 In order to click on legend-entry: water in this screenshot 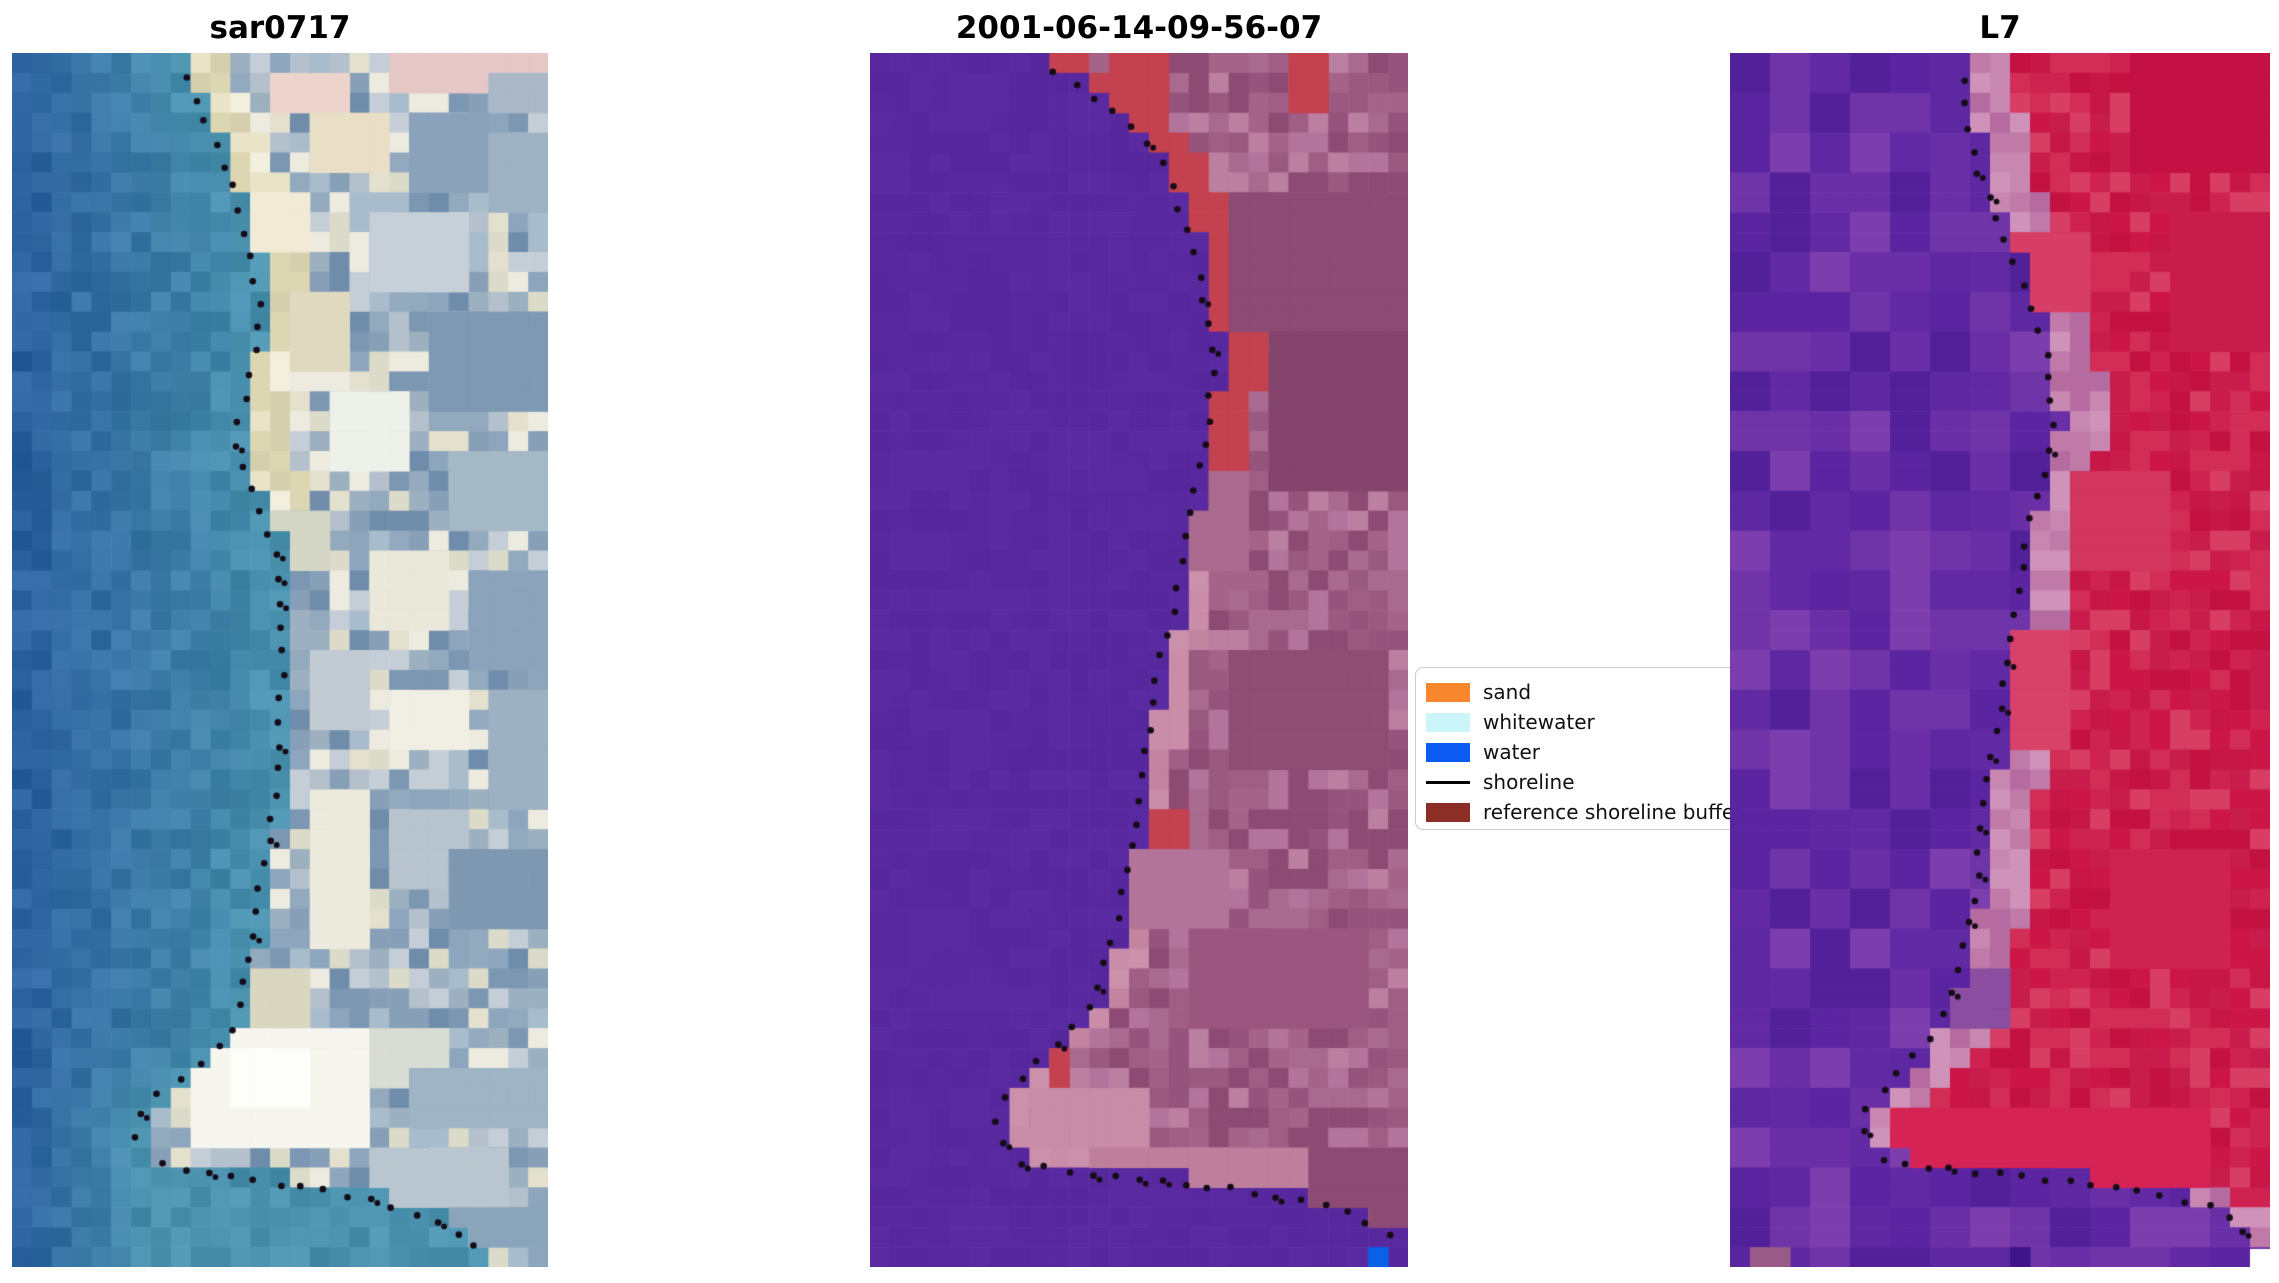, I will do `click(1591, 752)`.